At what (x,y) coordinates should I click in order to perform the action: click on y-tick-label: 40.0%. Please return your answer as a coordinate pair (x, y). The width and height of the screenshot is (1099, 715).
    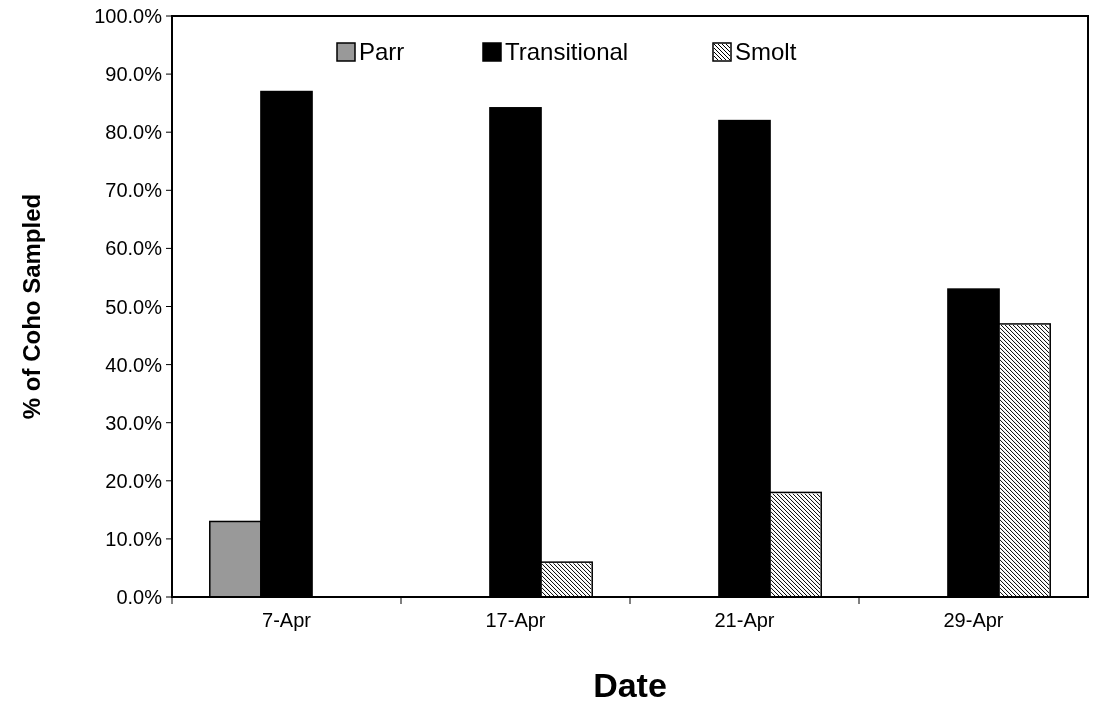
    Looking at the image, I should click on (134, 364).